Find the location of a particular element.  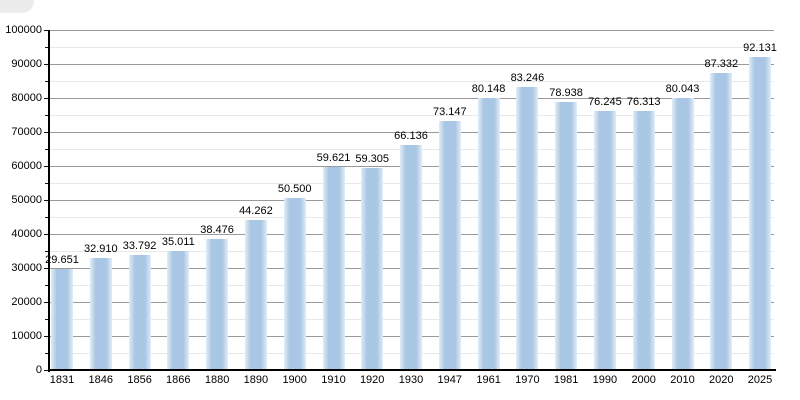

bar-value-label: 92.131 is located at coordinates (760, 47).